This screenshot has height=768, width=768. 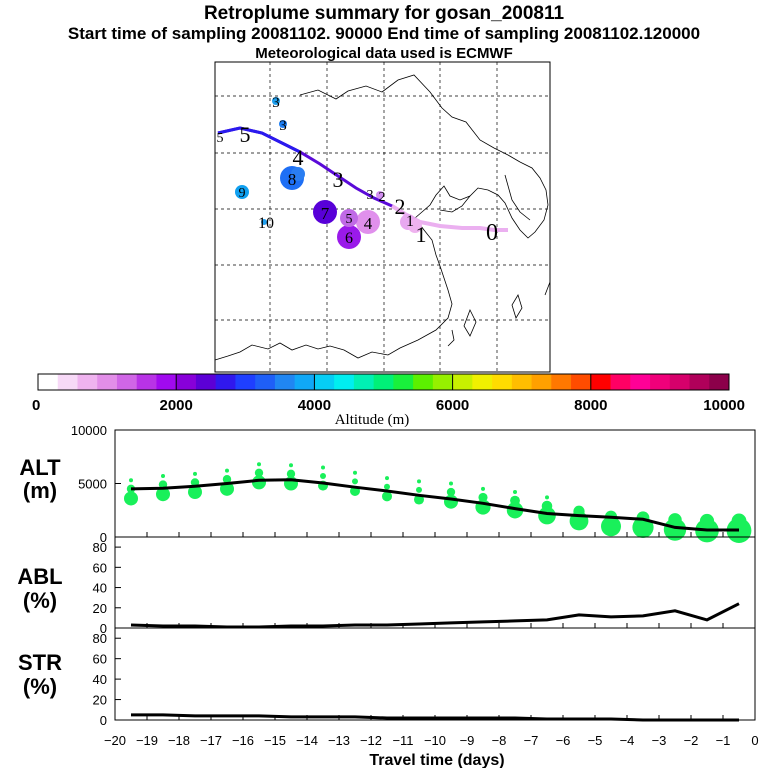 I want to click on panel-ylabel: STR, so click(x=40, y=662).